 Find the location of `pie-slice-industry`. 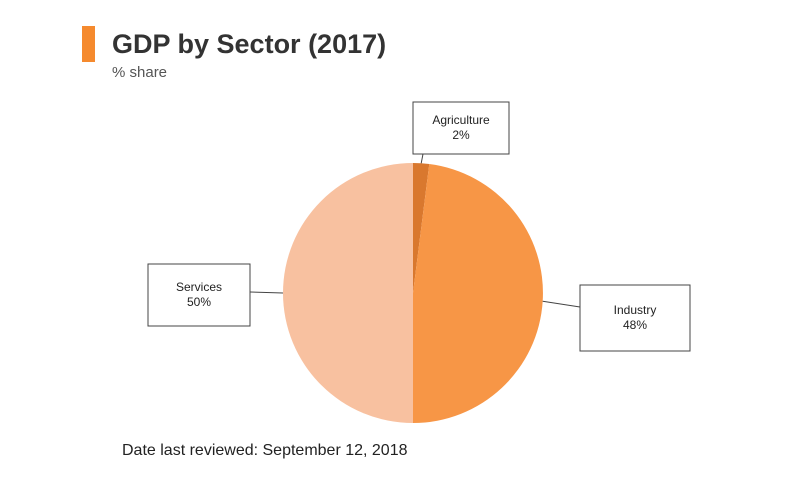

pie-slice-industry is located at coordinates (478, 293).